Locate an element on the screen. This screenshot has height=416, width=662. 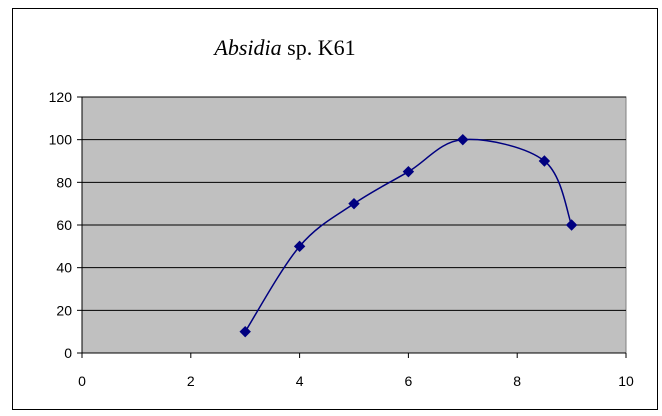
y-tick-label-6: 120 is located at coordinates (61, 97).